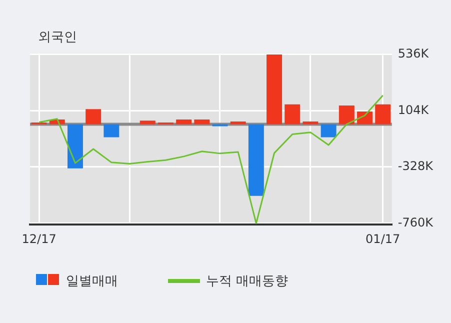  Describe the element at coordinates (39, 239) in the screenshot. I see `x-tick-label: 12/17` at that location.